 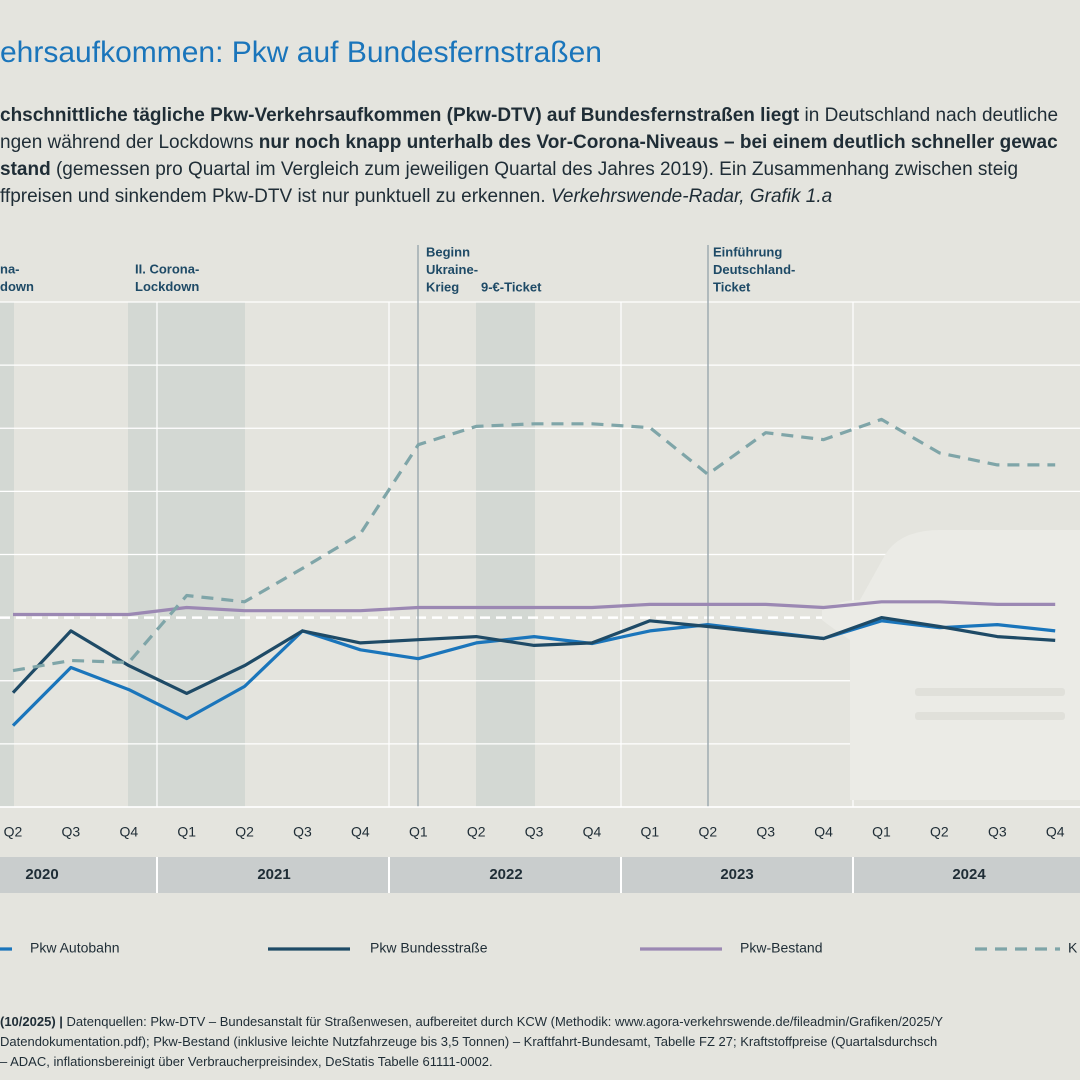 I want to click on annotation: II. Corona-, so click(x=167, y=268).